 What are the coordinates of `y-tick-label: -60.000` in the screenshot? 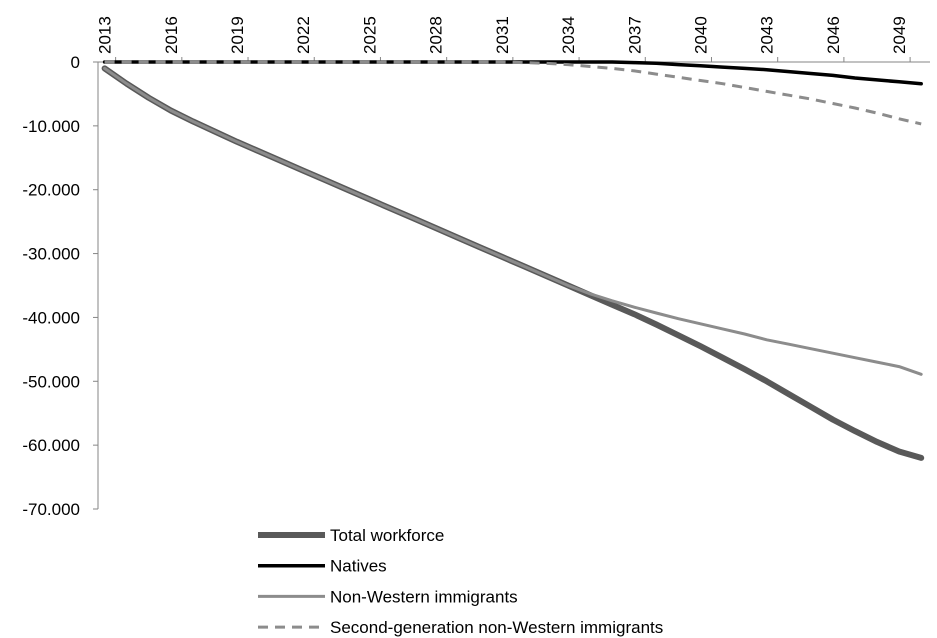 It's located at (51, 445).